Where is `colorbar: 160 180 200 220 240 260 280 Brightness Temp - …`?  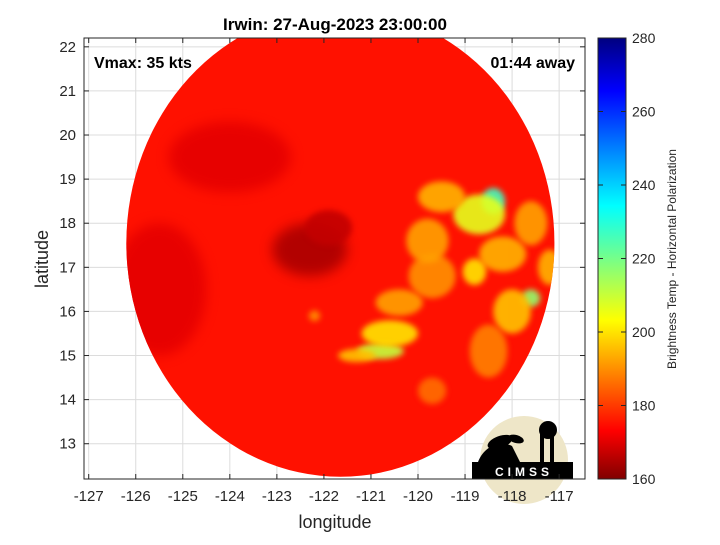
colorbar: 160 180 200 220 240 260 280 Brightness Temp - … is located at coordinates (638, 258).